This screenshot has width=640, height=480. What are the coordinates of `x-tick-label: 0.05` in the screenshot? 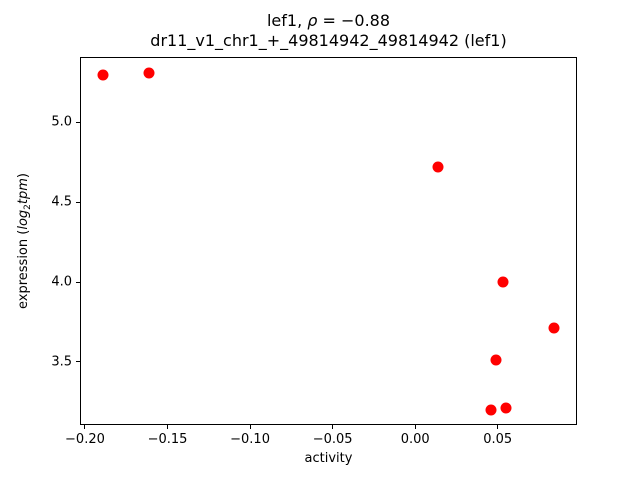 It's located at (498, 439).